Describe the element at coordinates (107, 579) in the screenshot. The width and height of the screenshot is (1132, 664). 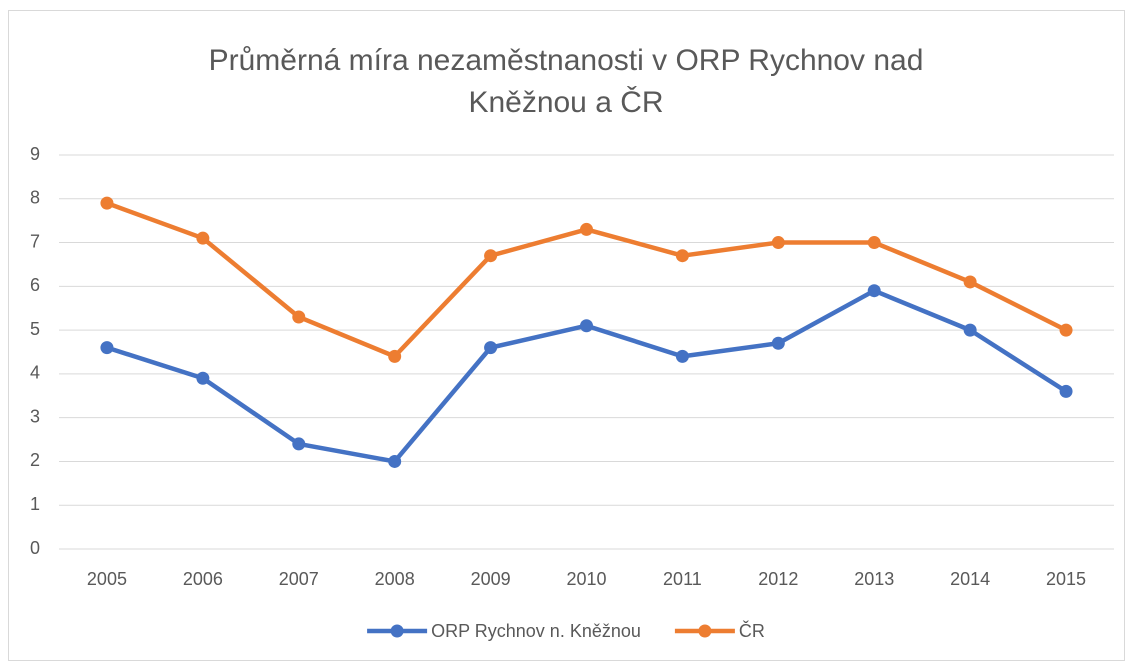
I see `x-tick-label: 2005` at that location.